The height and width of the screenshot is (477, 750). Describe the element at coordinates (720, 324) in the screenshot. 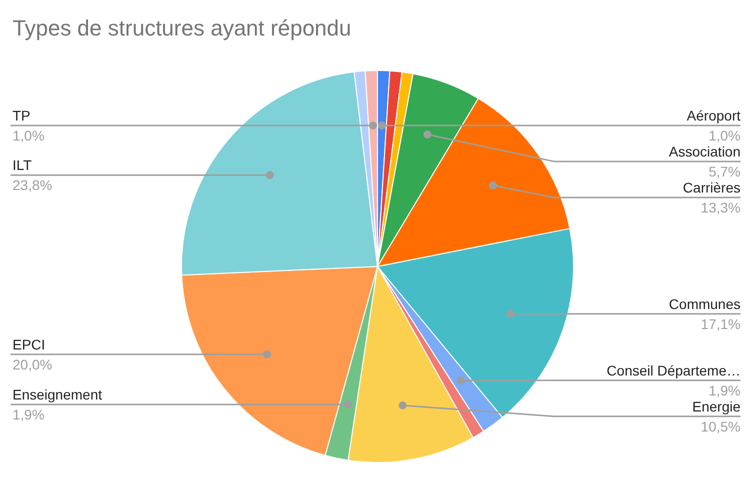

I see `data-label: 17,1%` at that location.